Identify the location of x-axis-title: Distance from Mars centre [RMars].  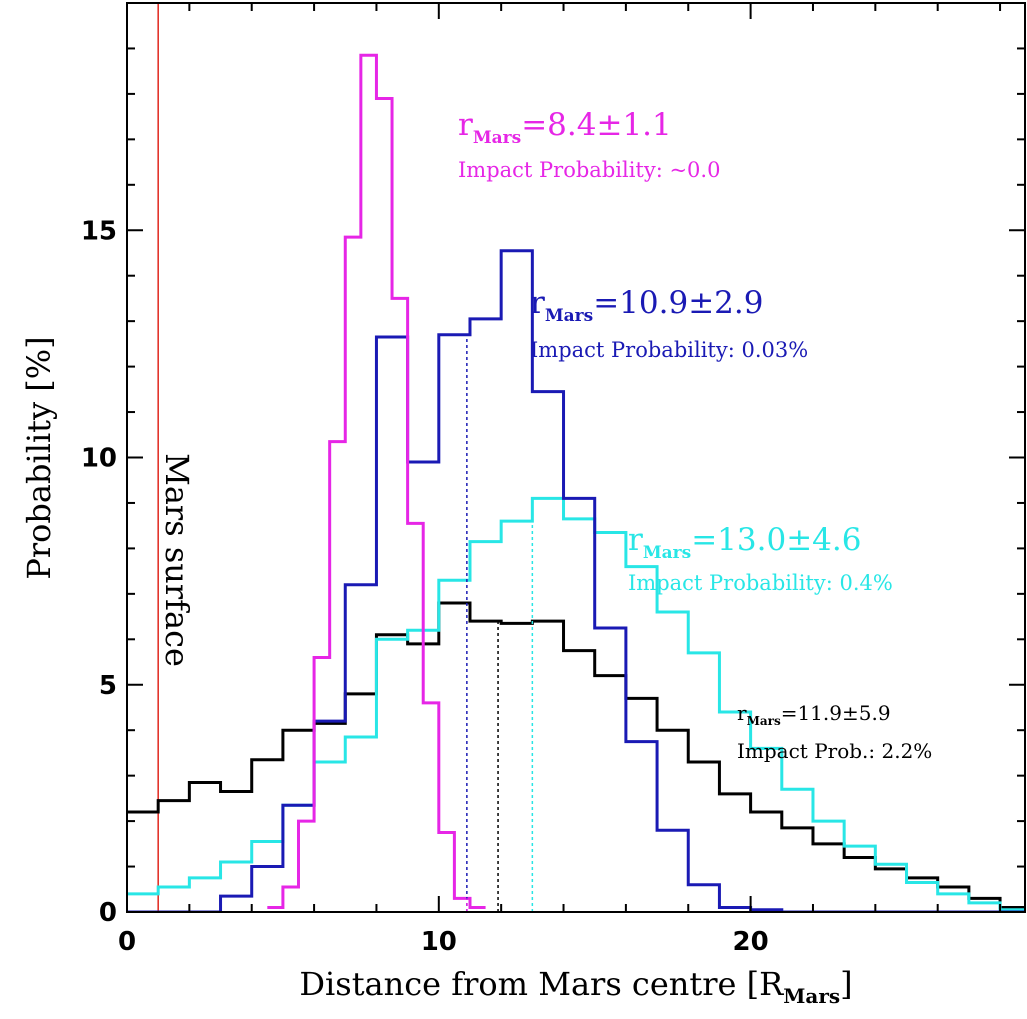
(575, 986).